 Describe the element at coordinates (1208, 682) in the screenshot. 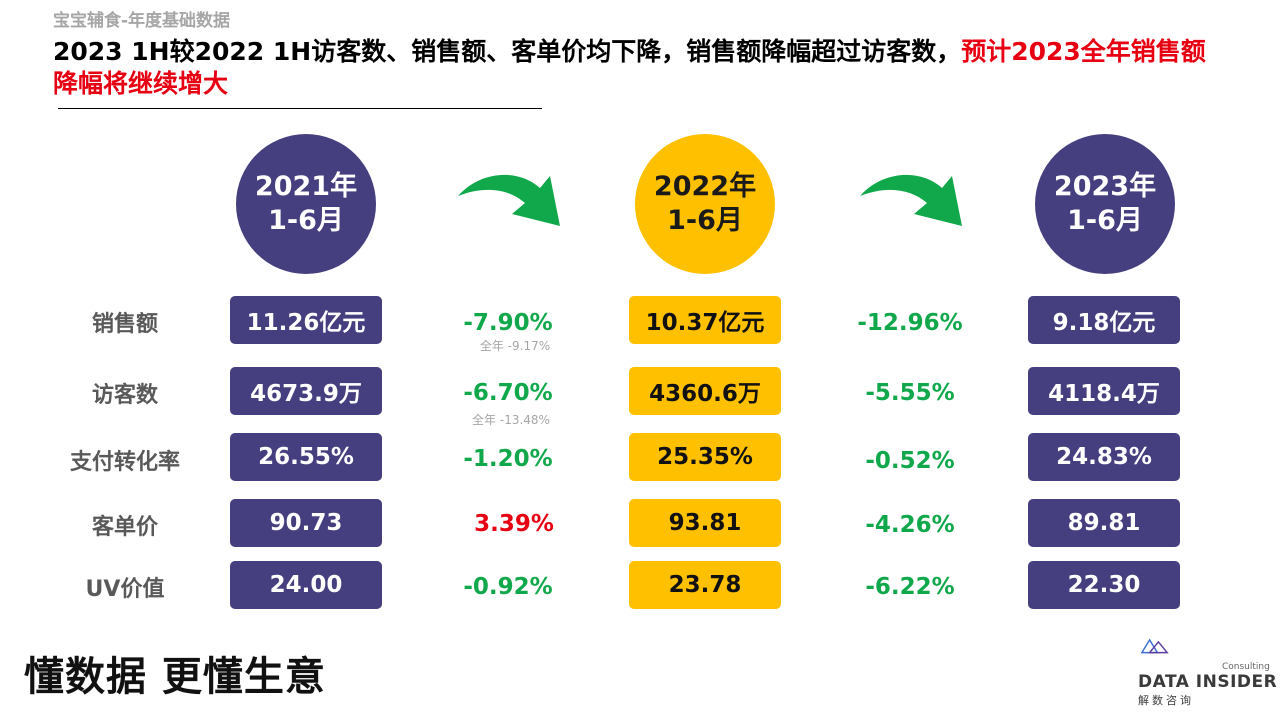

I see `logo-name: DATA INSIDER` at that location.